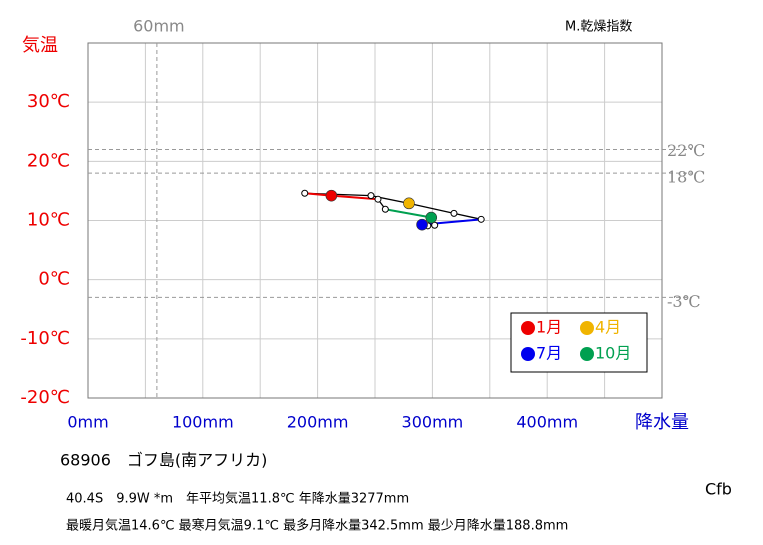  Describe the element at coordinates (54, 279) in the screenshot. I see `y-tick-label: 0℃` at that location.